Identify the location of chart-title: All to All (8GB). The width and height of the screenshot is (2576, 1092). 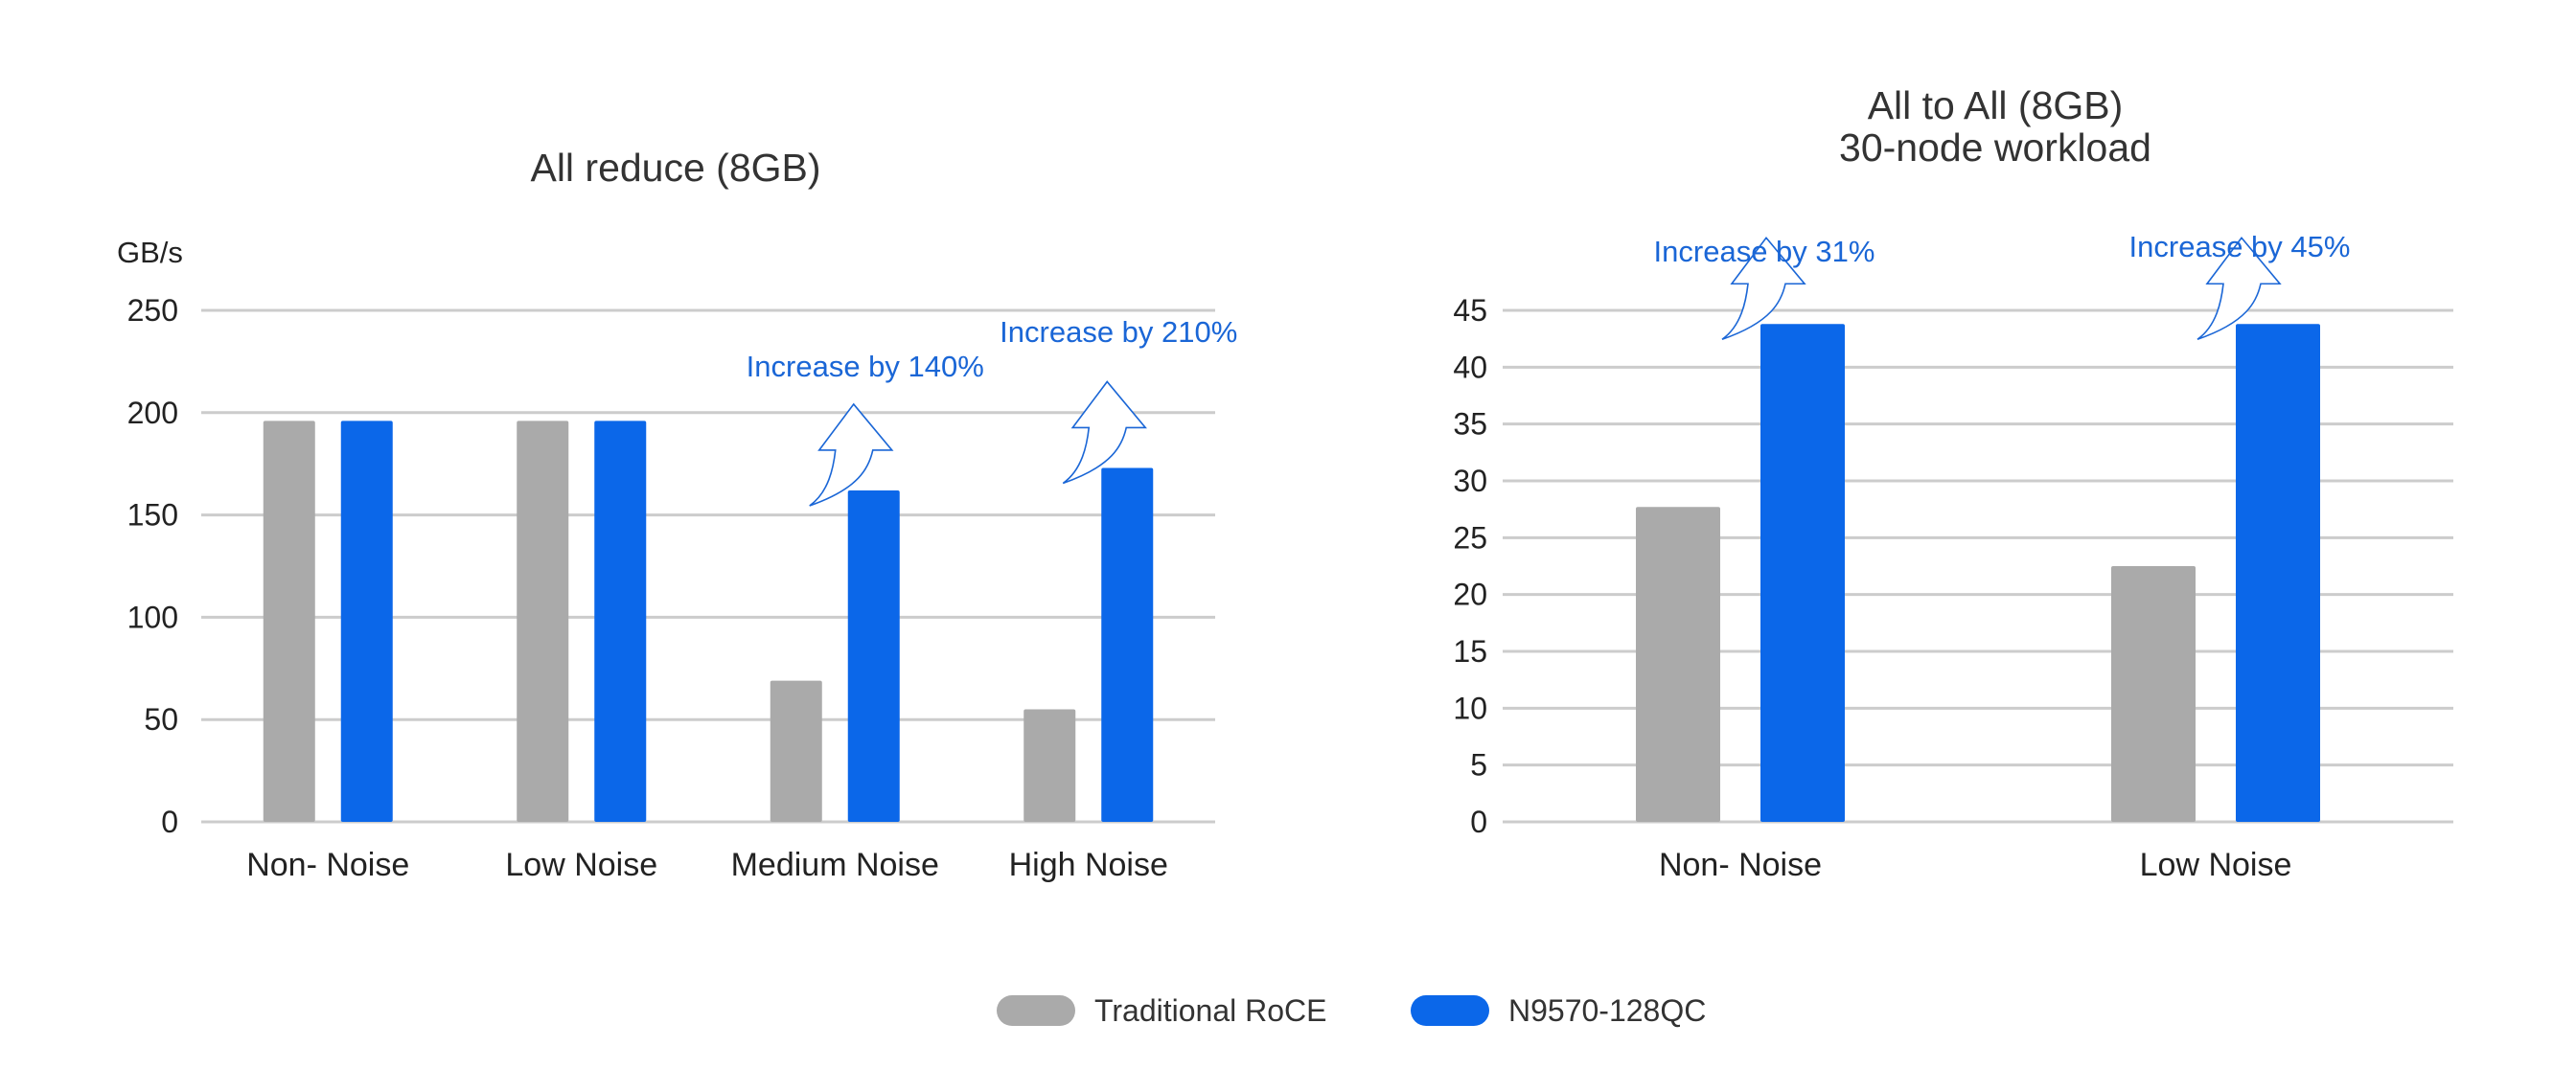
(1996, 105).